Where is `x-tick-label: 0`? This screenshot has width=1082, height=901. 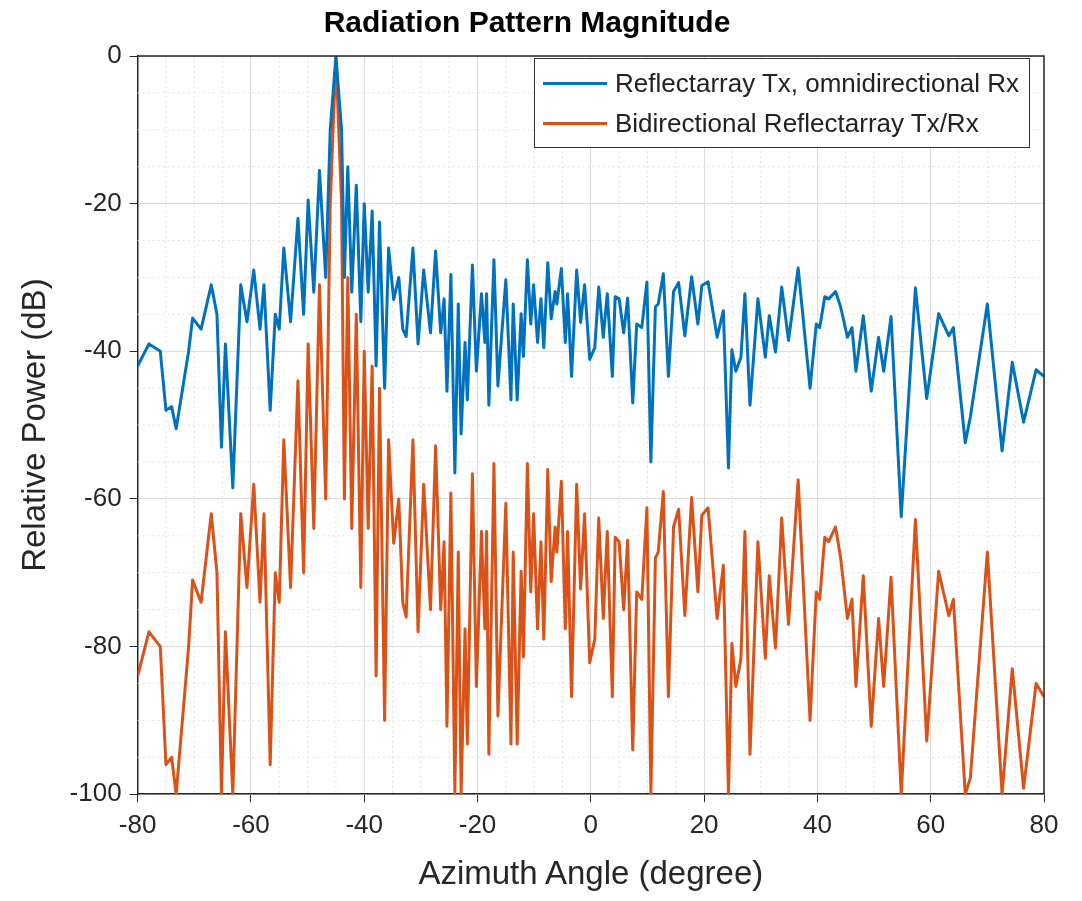
x-tick-label: 0 is located at coordinates (591, 823).